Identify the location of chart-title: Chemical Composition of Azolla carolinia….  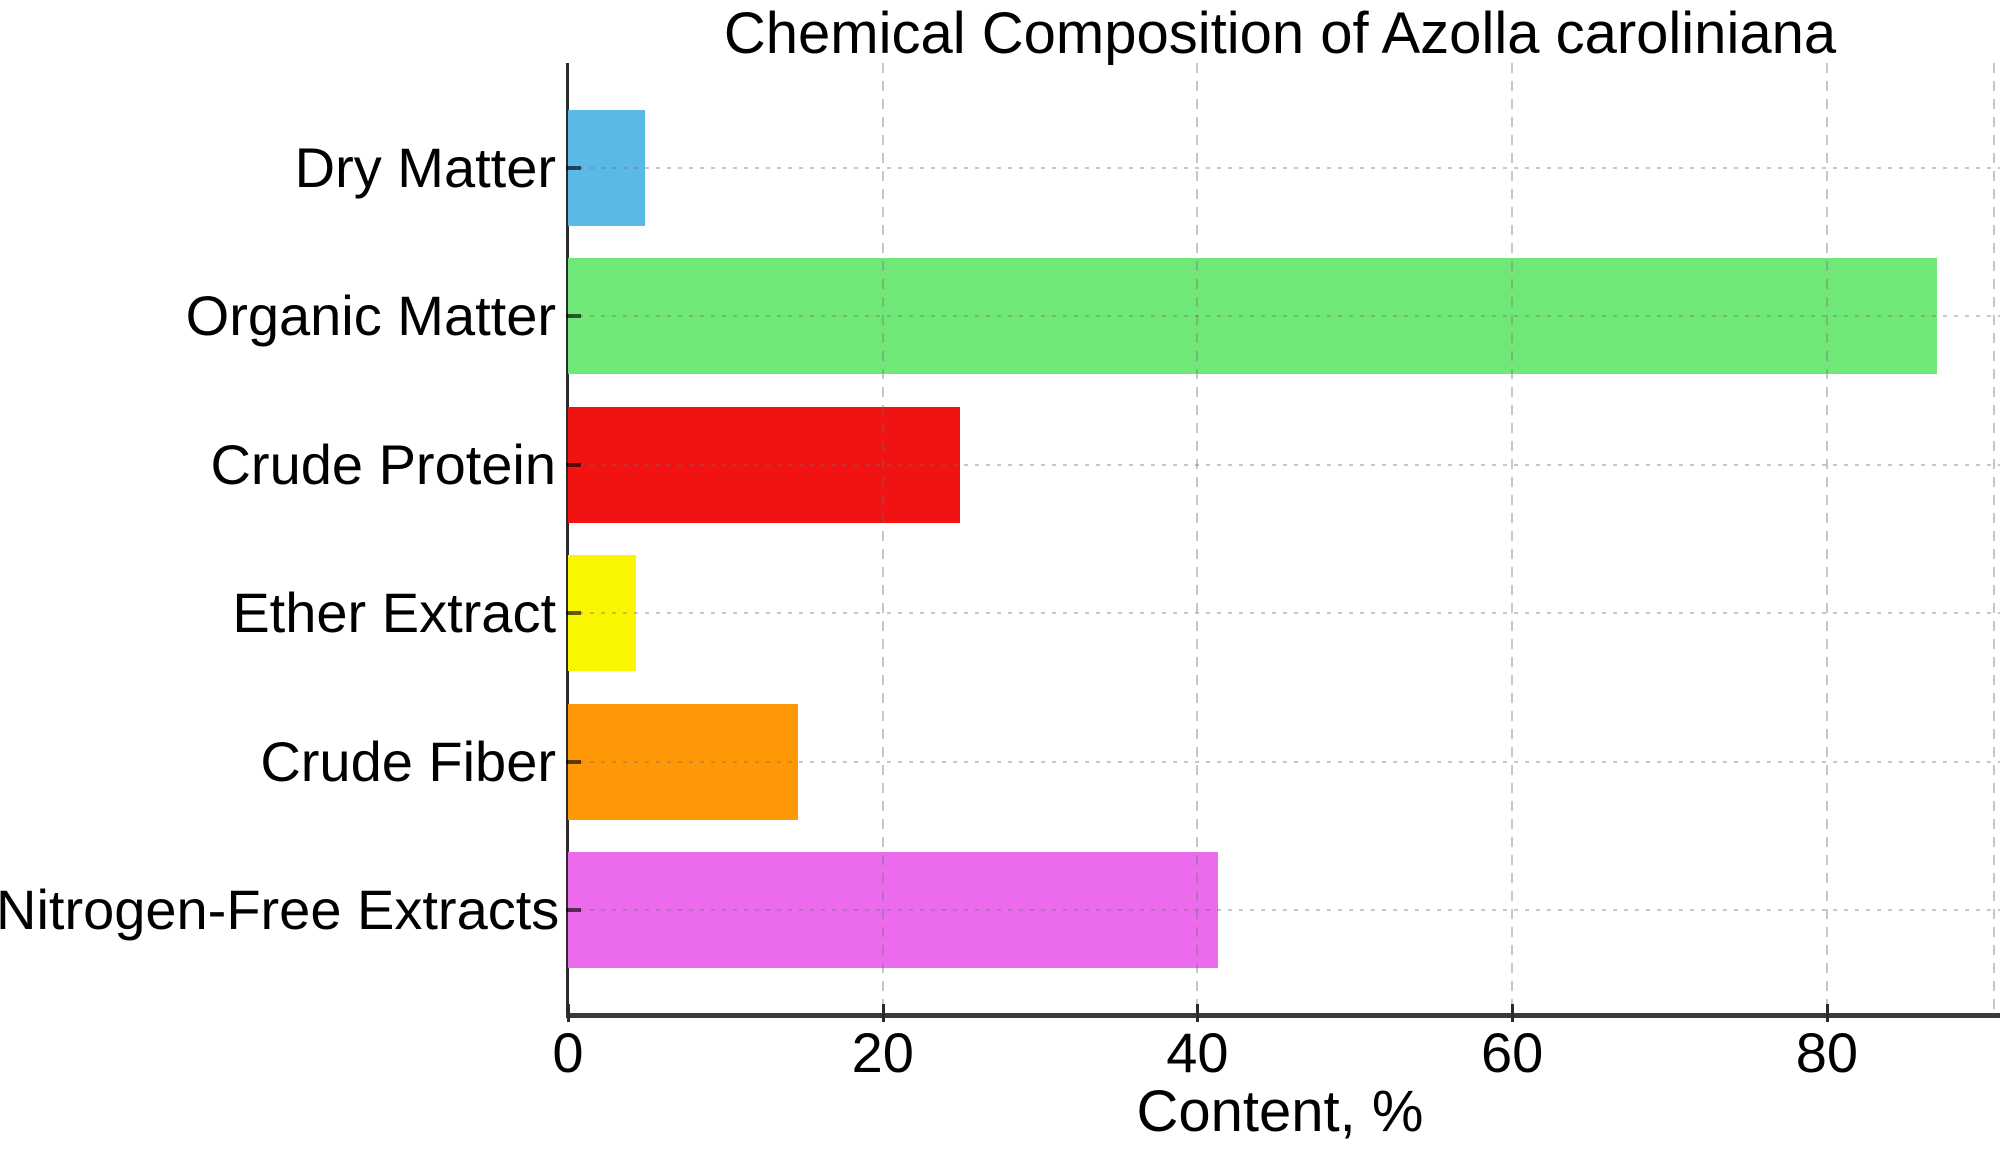
(1280, 33).